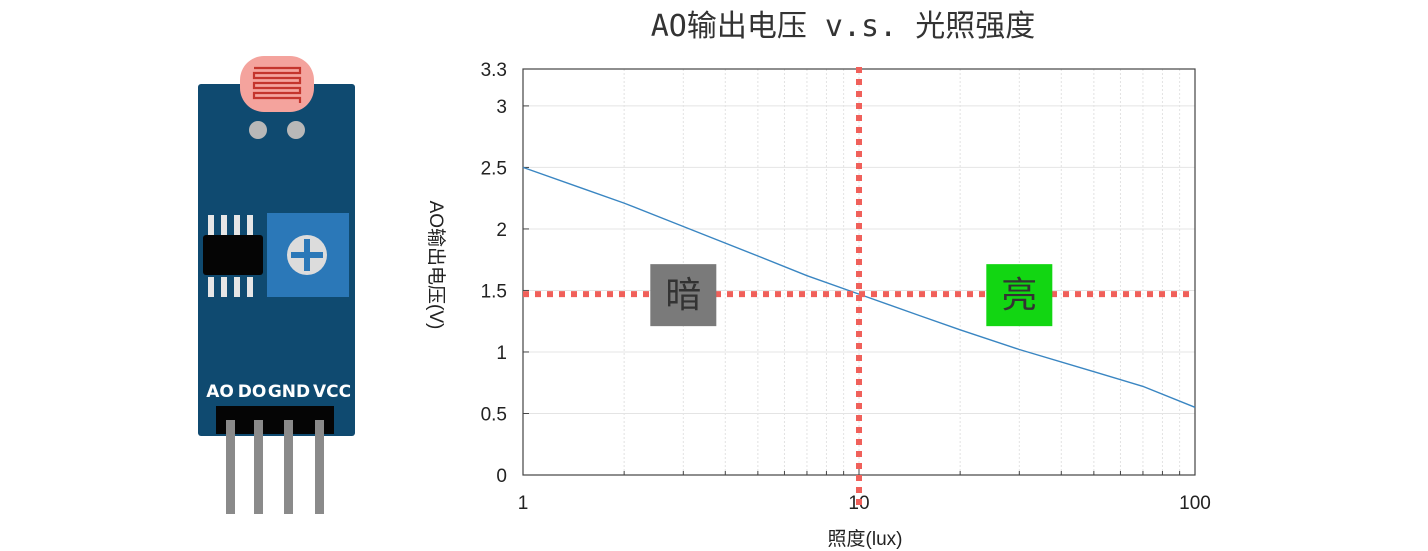 The height and width of the screenshot is (551, 1428). I want to click on region-labels: 暗亮, so click(851, 295).